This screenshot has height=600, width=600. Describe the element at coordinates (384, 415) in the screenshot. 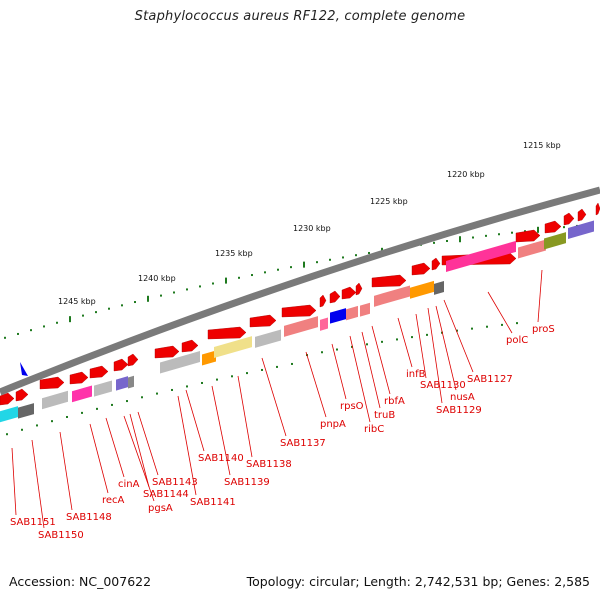

I see `gene-label: truB` at that location.